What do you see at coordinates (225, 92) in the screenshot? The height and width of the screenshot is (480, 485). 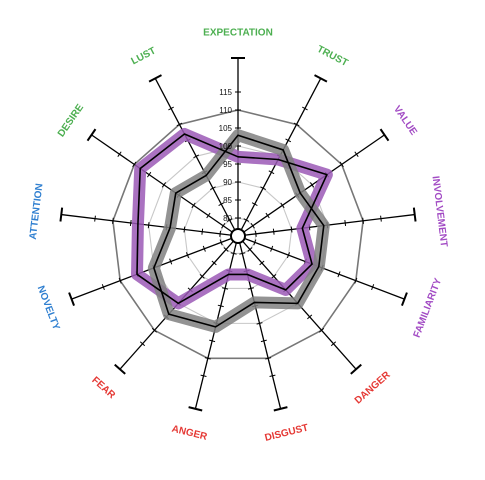 I see `radial-tick-label: 115` at bounding box center [225, 92].